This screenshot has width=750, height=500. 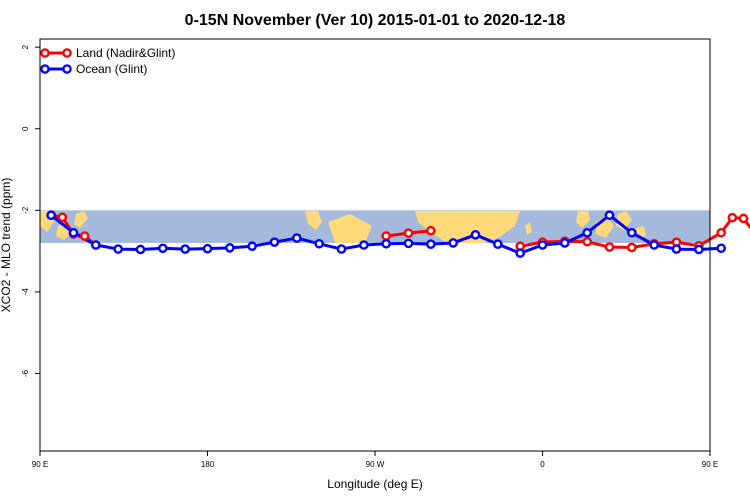 What do you see at coordinates (6, 245) in the screenshot?
I see `y-axis-label: XCO2 - MLO trend (ppm)` at bounding box center [6, 245].